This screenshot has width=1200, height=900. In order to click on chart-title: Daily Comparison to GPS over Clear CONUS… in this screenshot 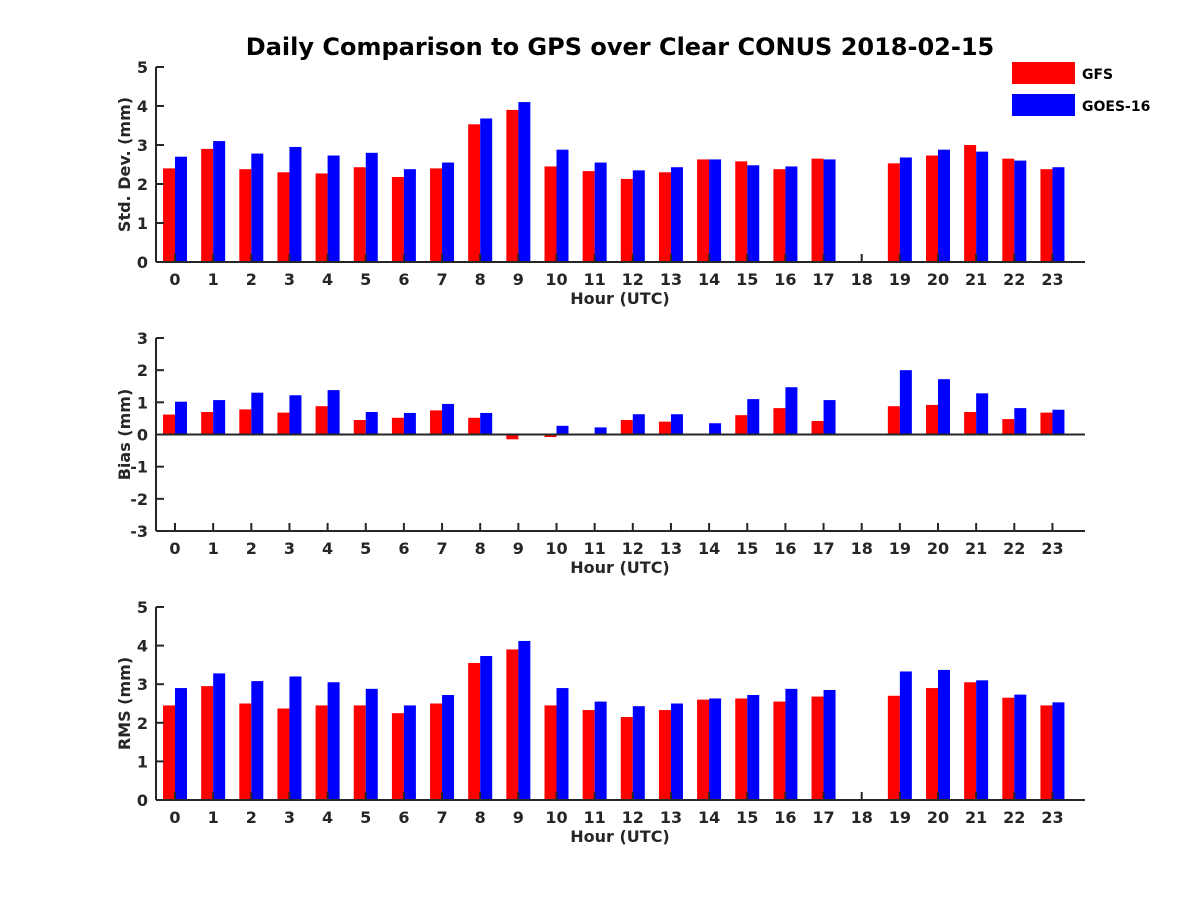, I will do `click(620, 47)`.